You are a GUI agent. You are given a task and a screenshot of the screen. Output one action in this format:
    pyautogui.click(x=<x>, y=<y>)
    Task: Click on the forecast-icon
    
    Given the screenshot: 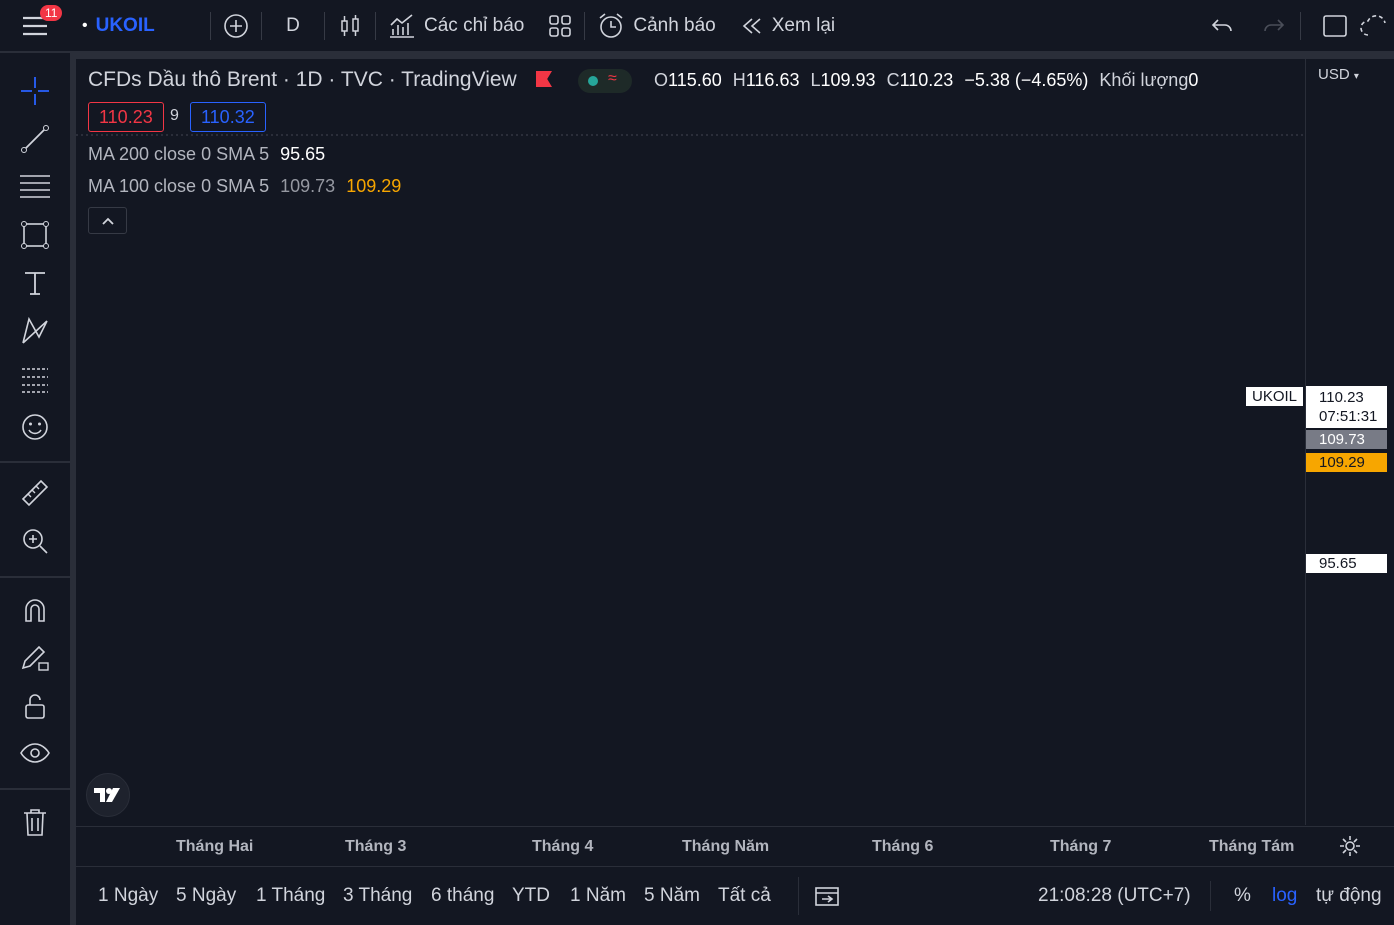 What is the action you would take?
    pyautogui.click(x=35, y=380)
    